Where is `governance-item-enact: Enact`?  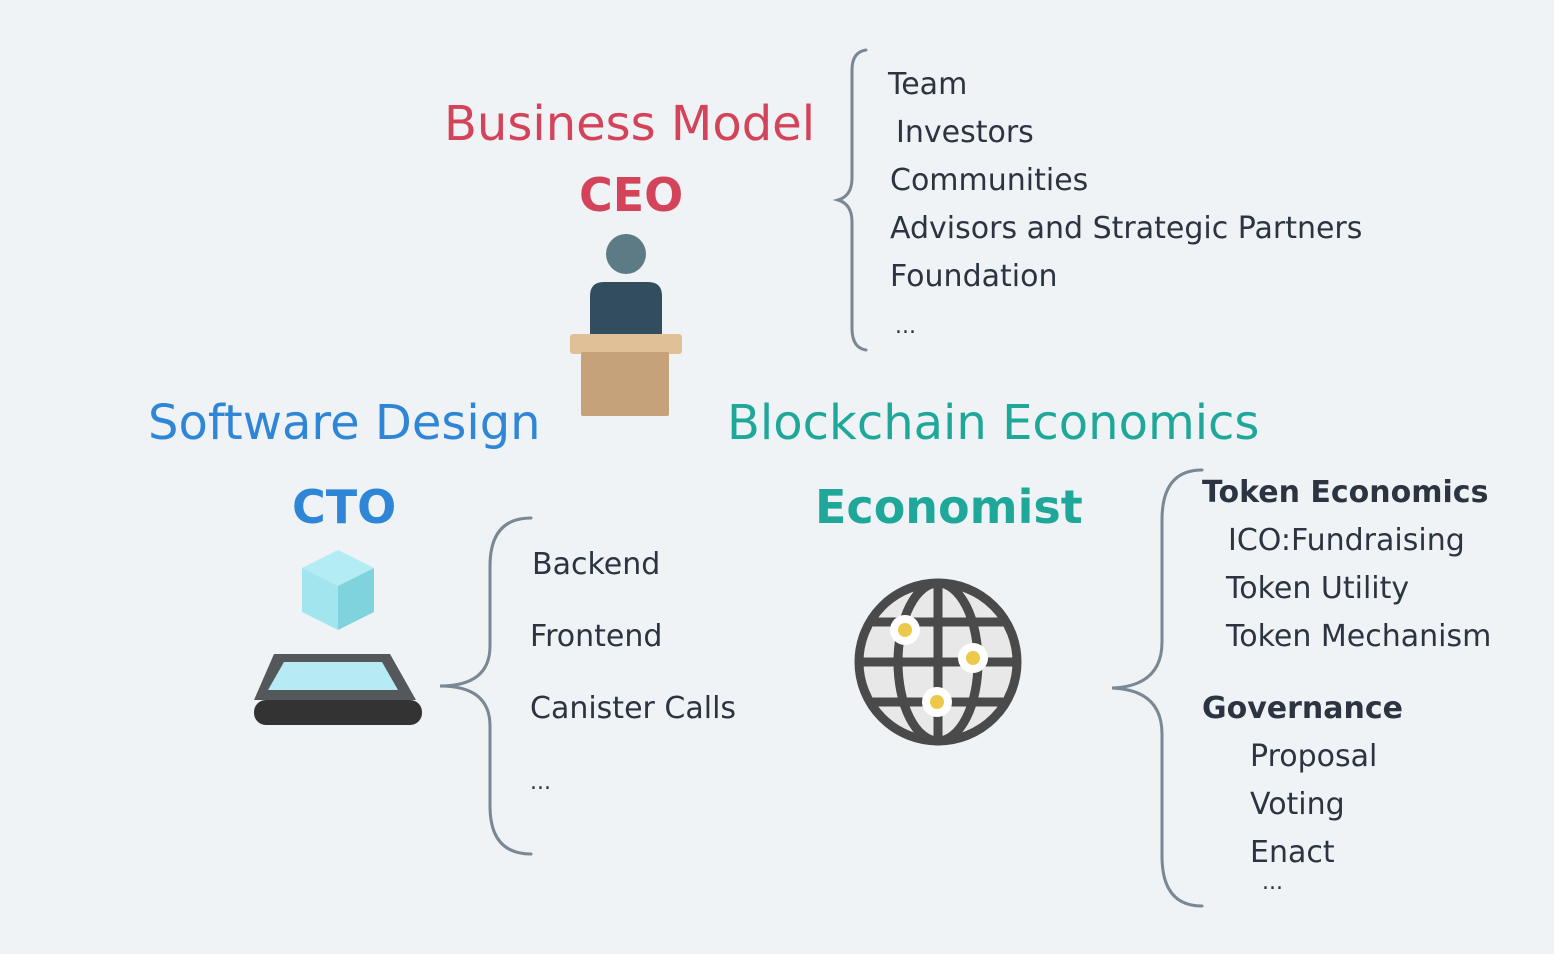 governance-item-enact: Enact is located at coordinates (1292, 852).